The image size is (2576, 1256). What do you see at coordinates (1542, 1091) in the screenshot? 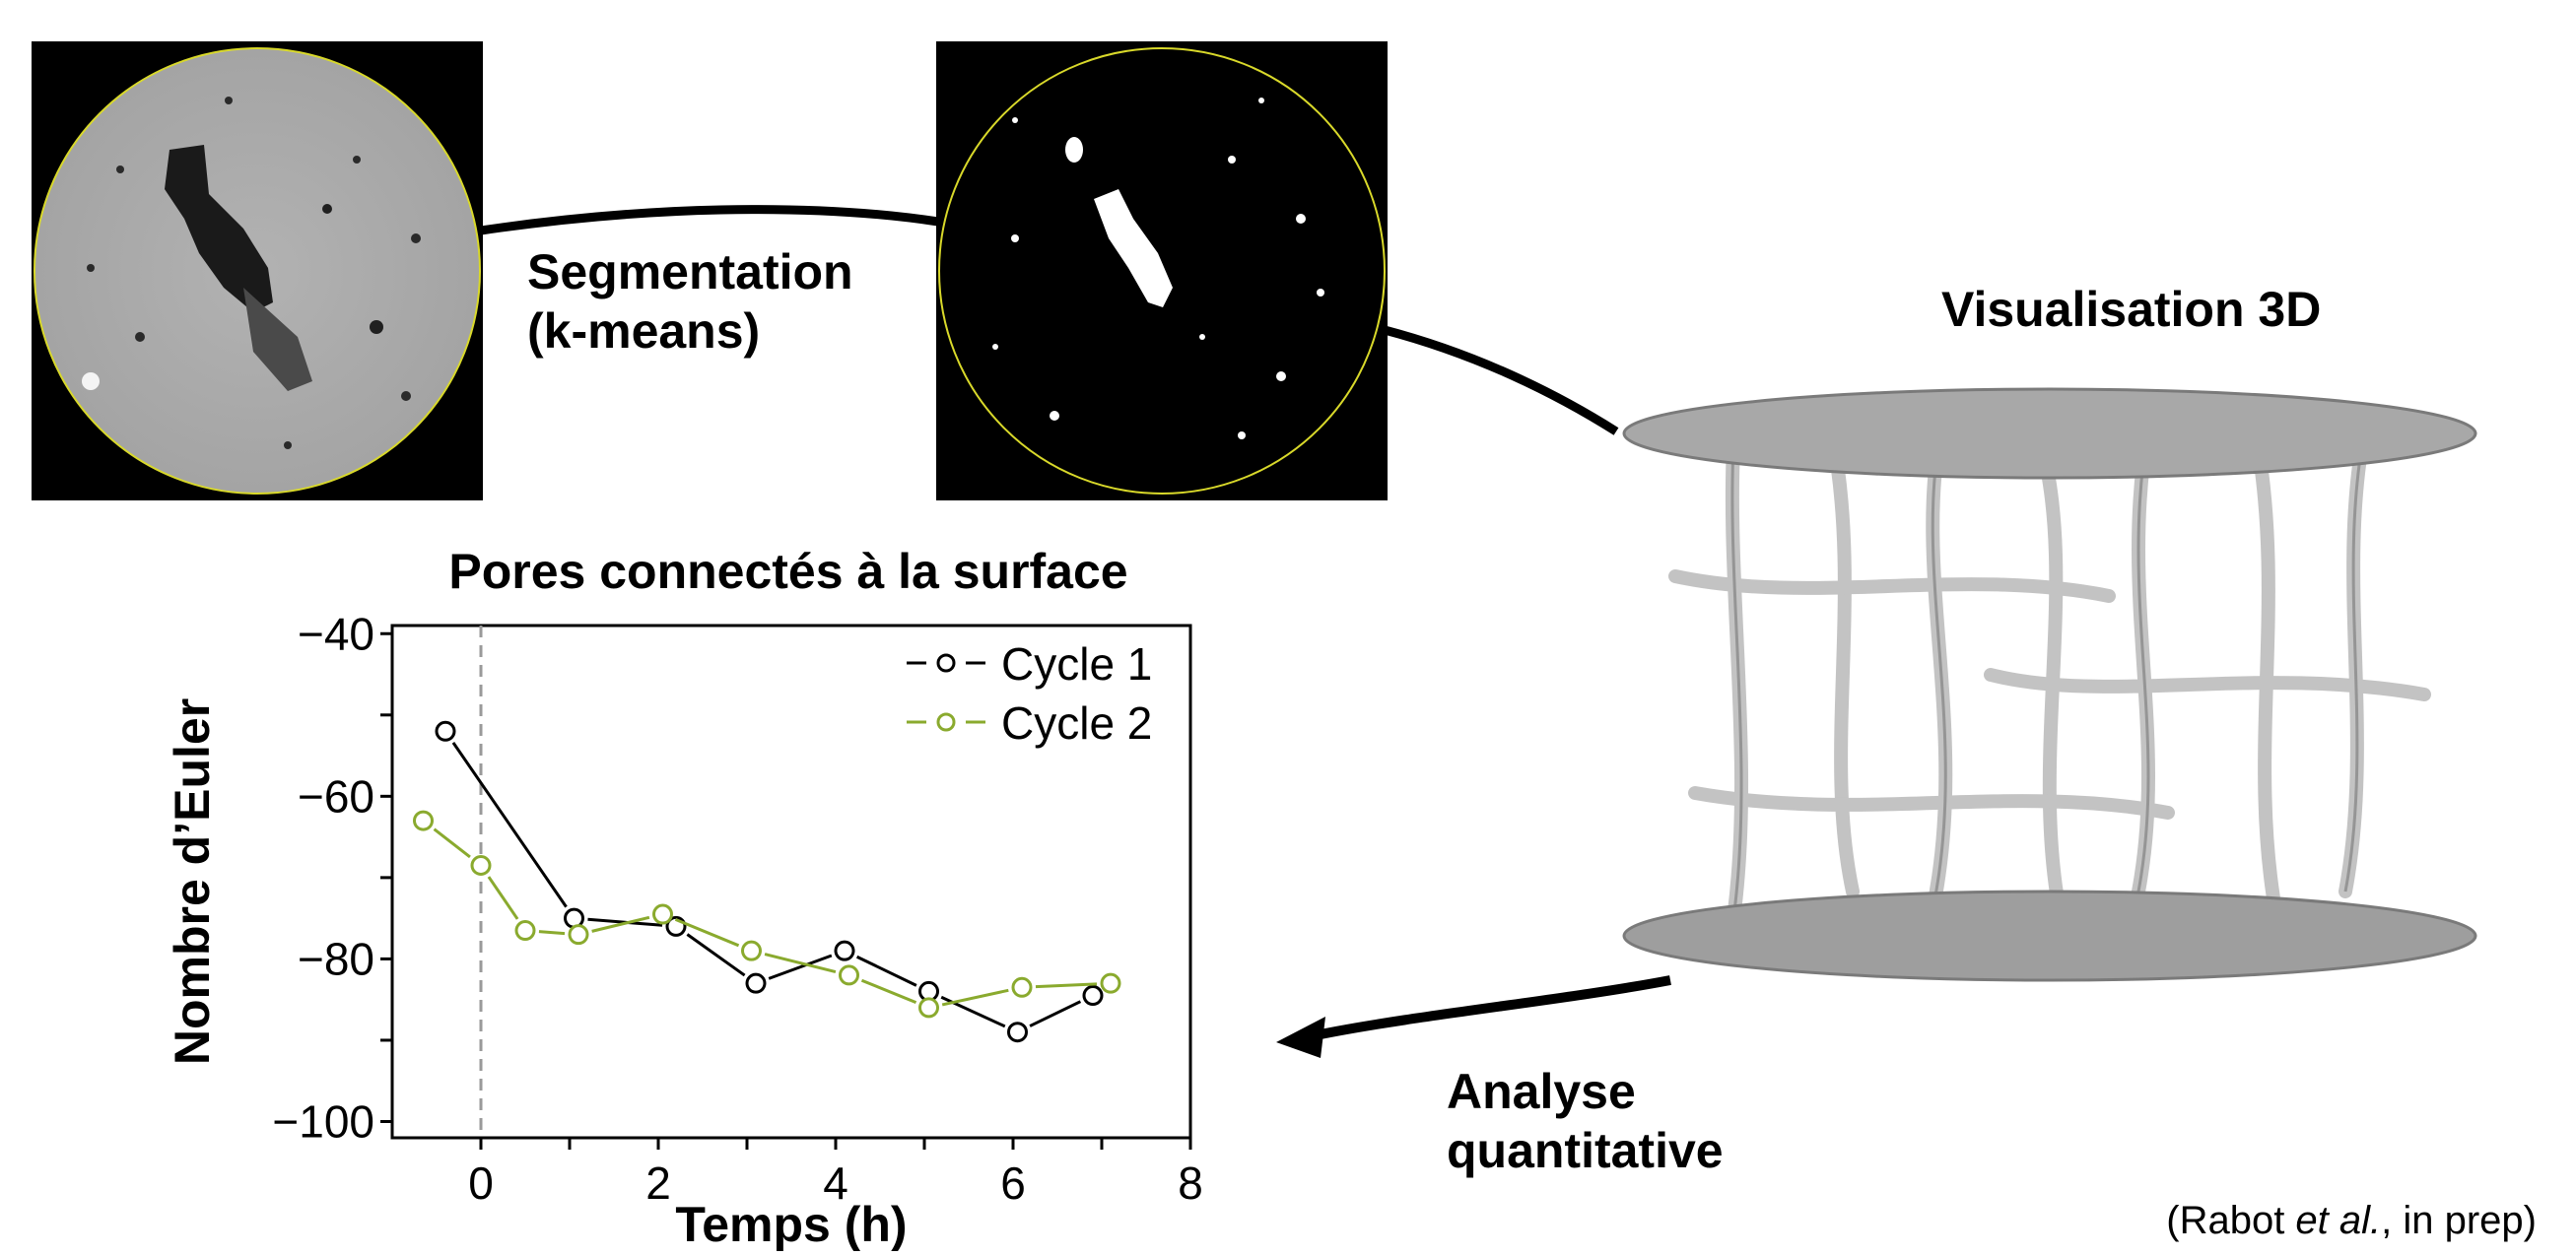
I see `analyse-label-line1: Analyse` at bounding box center [1542, 1091].